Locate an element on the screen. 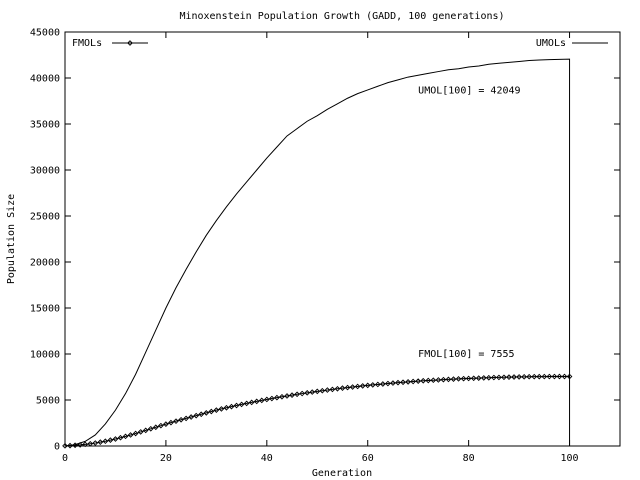 Image resolution: width=640 pixels, height=480 pixels. y-tick-label: 45000 is located at coordinates (45, 33).